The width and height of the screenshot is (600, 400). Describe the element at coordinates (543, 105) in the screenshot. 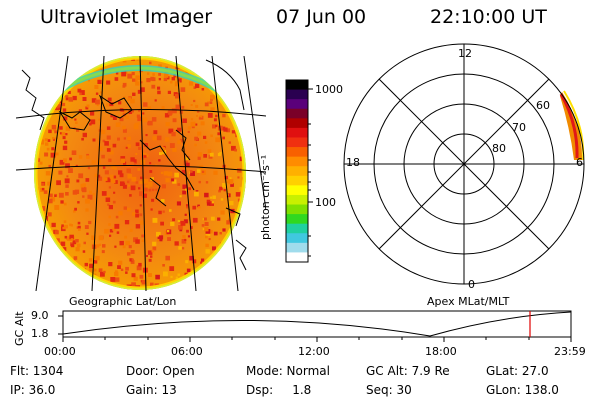

I see `mlat-label-60: 60` at that location.